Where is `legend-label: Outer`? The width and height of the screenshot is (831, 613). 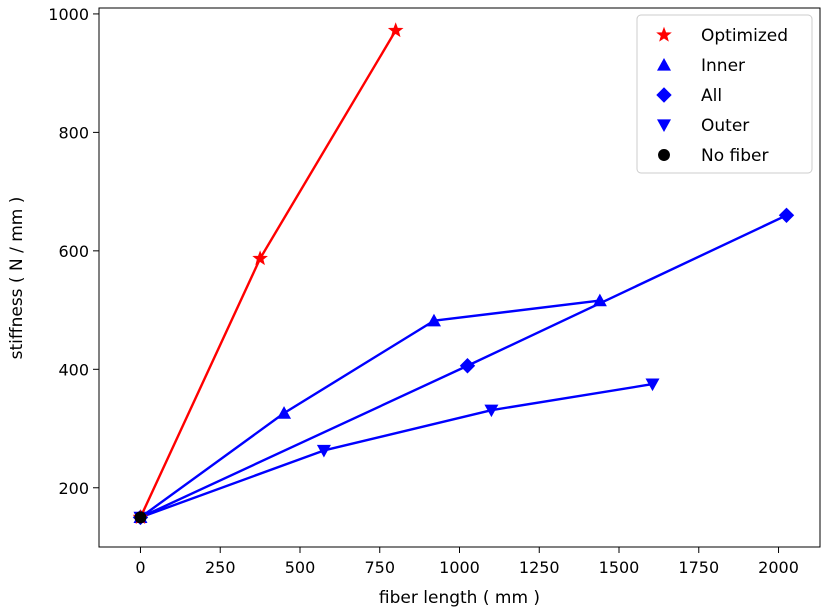
legend-label: Outer is located at coordinates (725, 126).